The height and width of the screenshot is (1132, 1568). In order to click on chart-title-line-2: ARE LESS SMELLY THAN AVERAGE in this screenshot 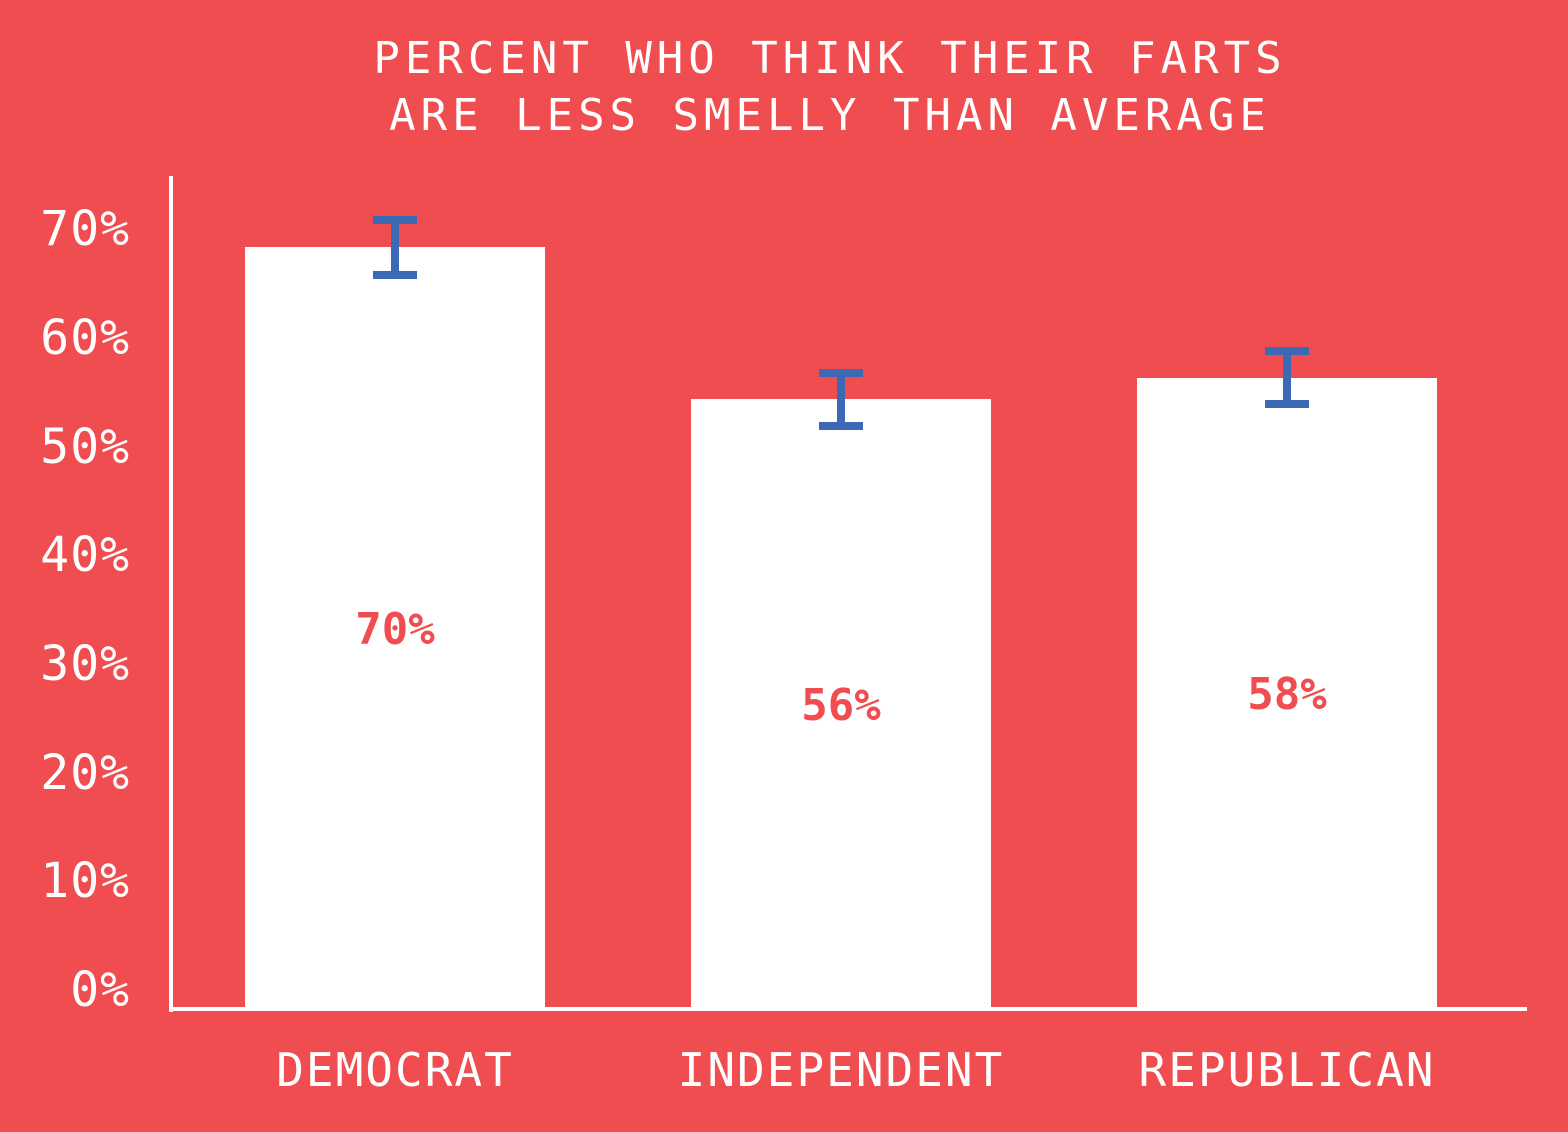, I will do `click(830, 115)`.